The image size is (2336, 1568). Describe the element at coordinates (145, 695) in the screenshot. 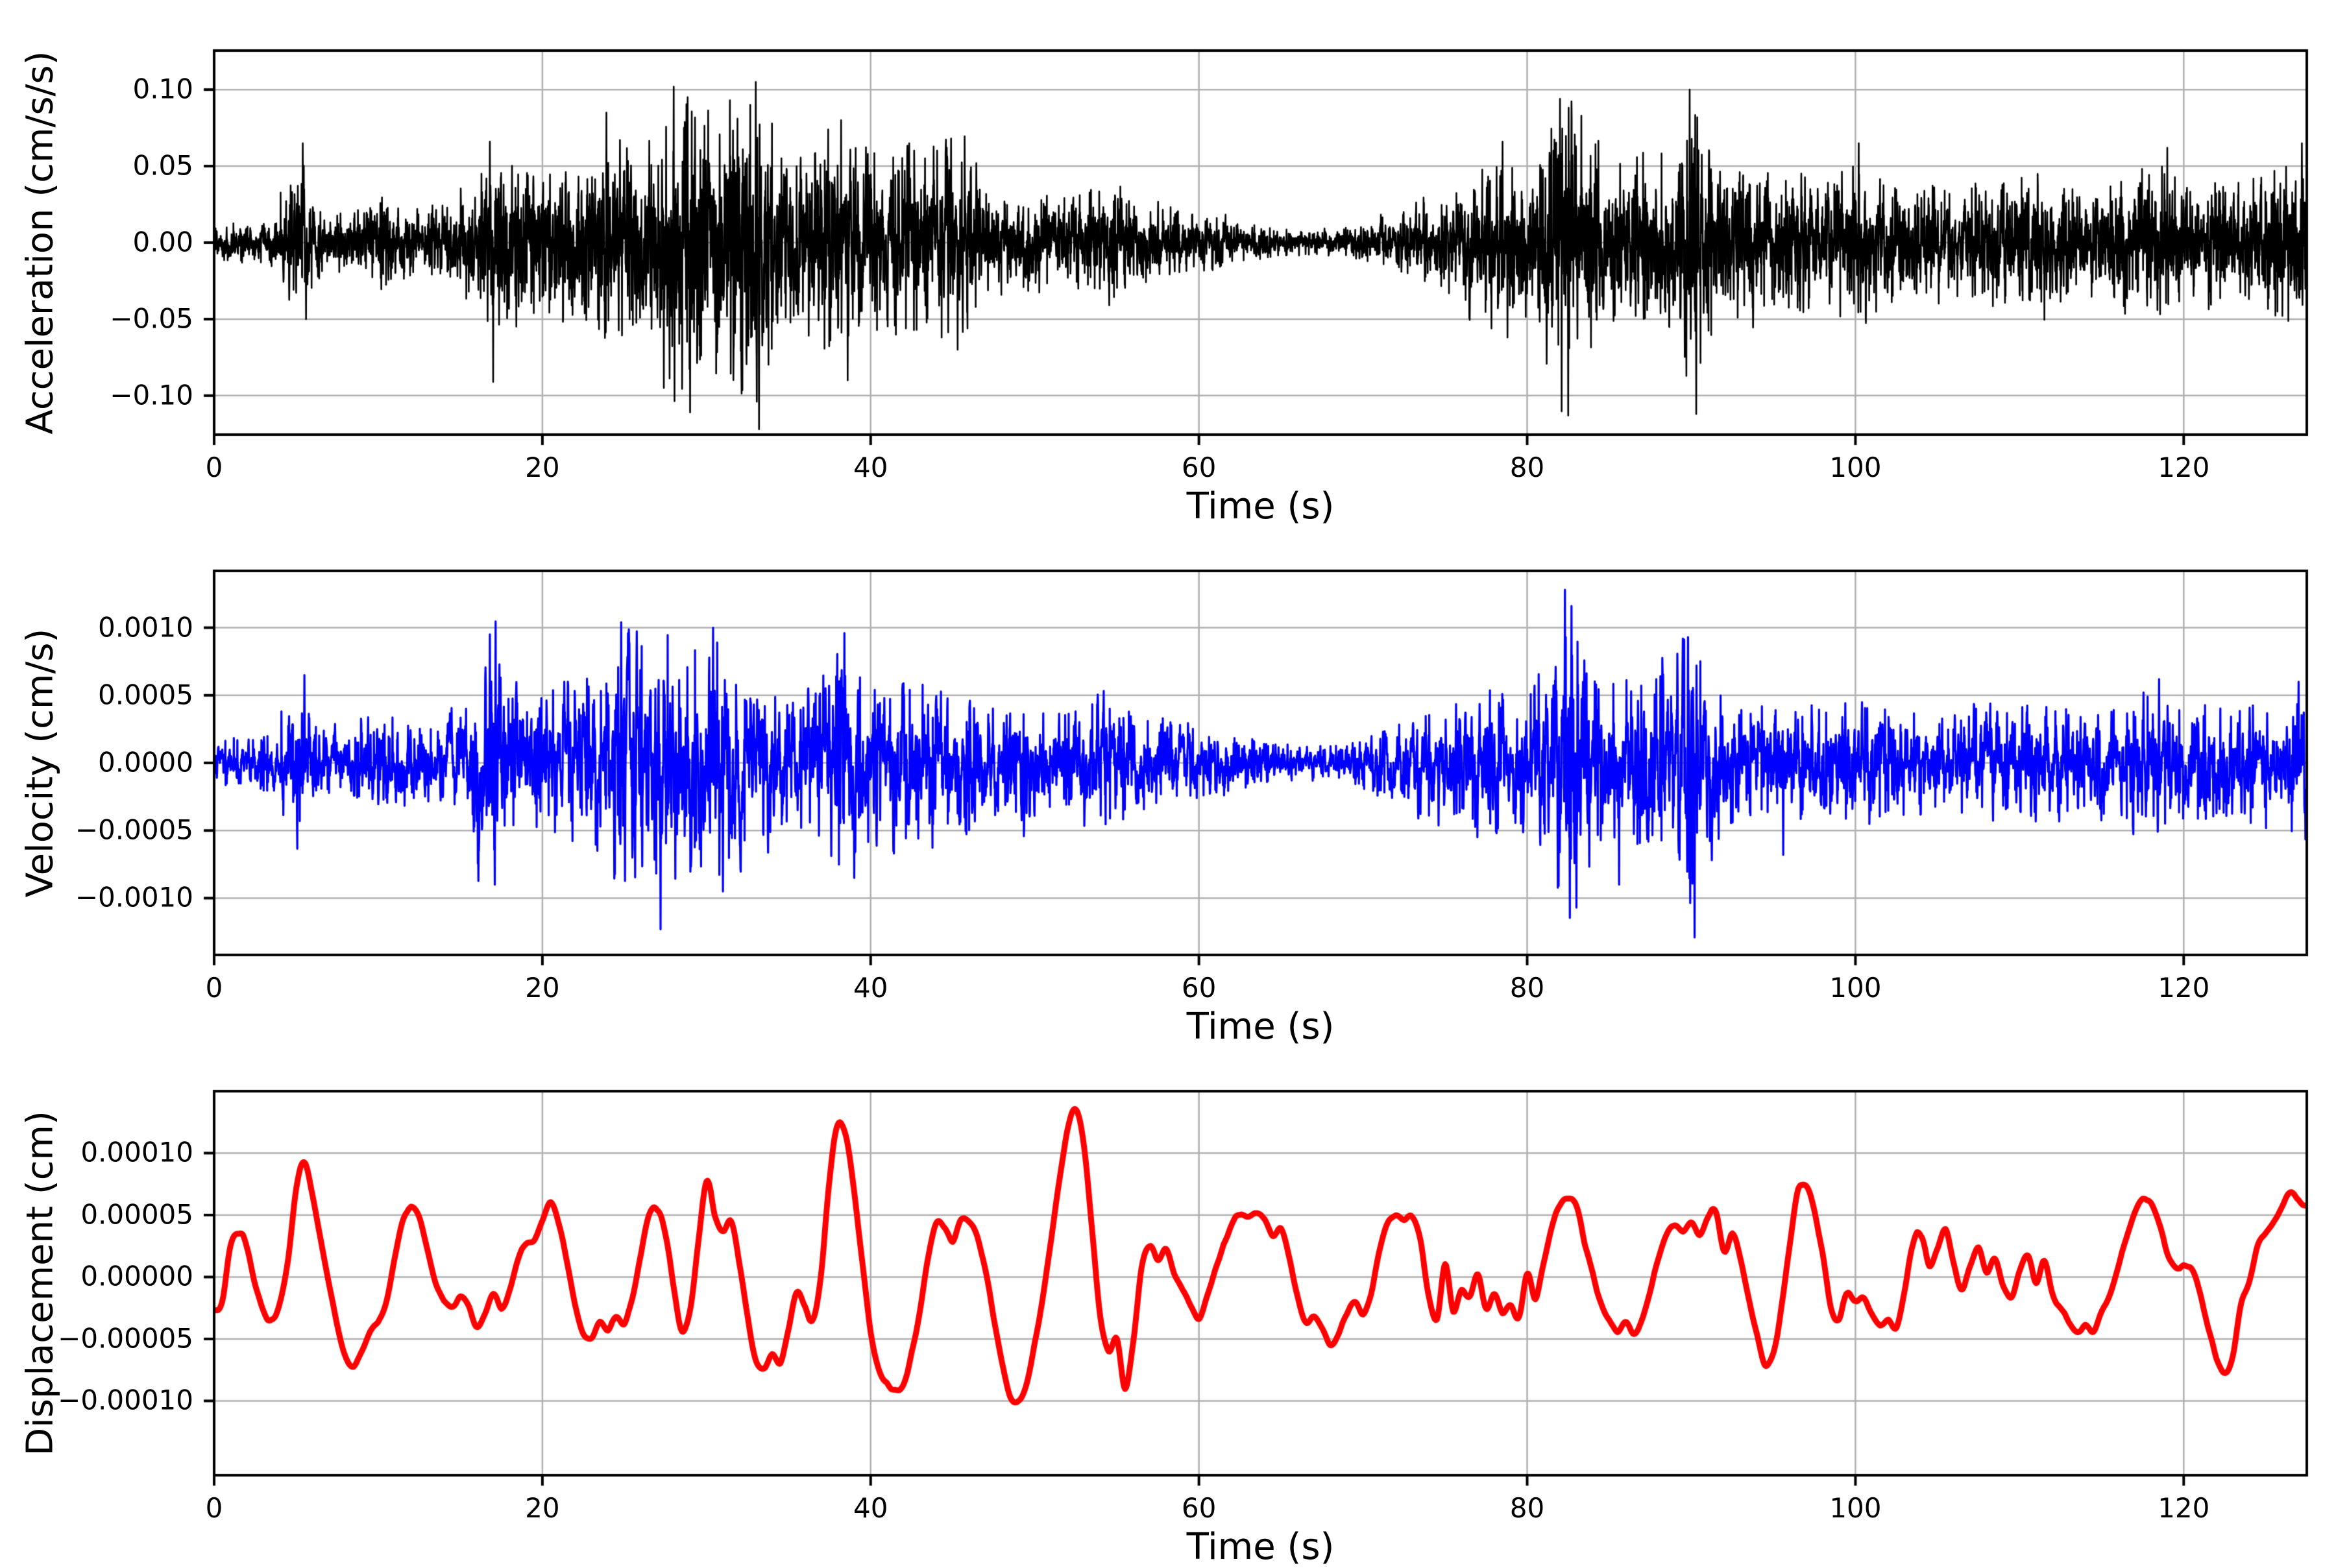

I see `y-tick-label: 0.0005` at that location.